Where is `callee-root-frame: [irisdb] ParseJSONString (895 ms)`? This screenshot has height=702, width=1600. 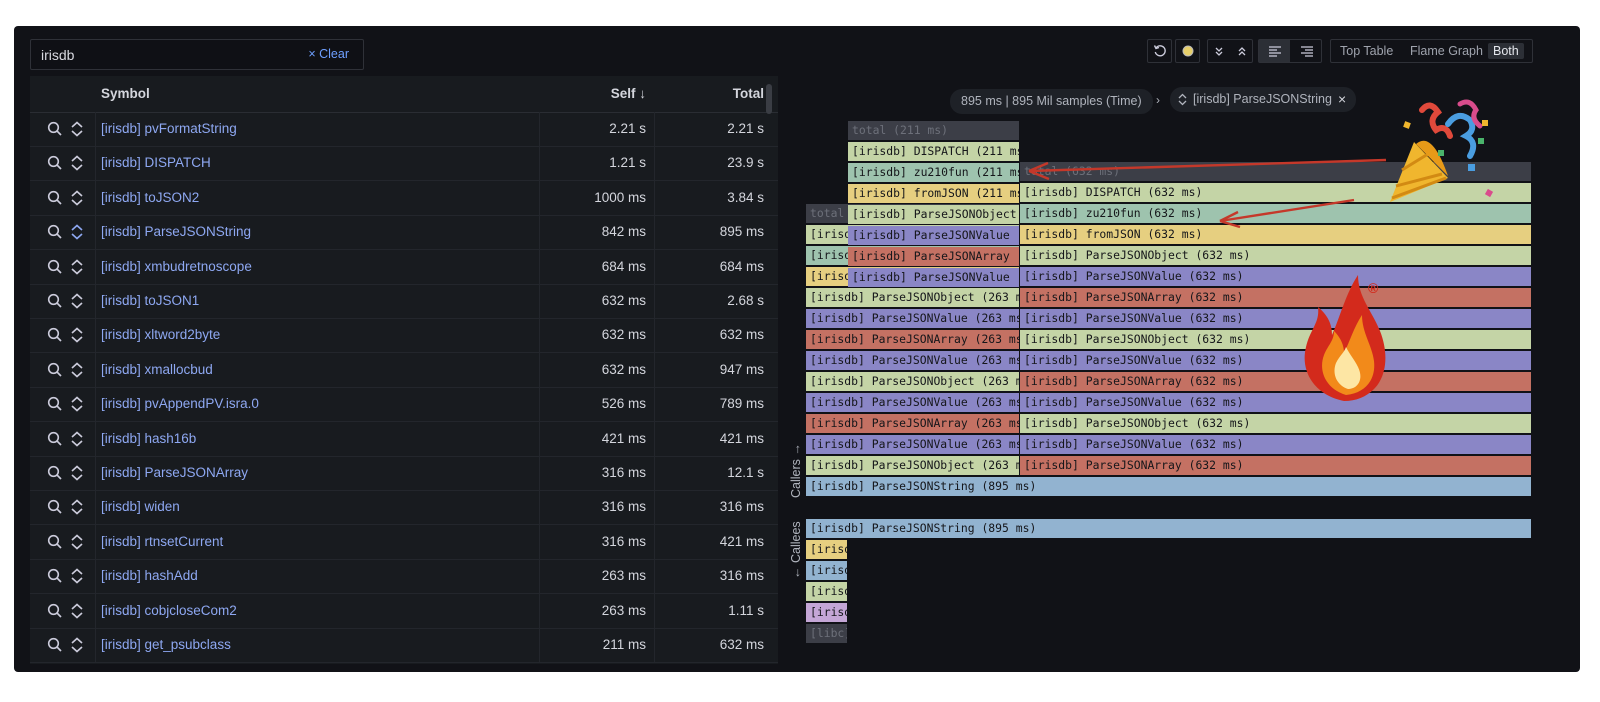
callee-root-frame: [irisdb] ParseJSONString (895 ms) is located at coordinates (1169, 529).